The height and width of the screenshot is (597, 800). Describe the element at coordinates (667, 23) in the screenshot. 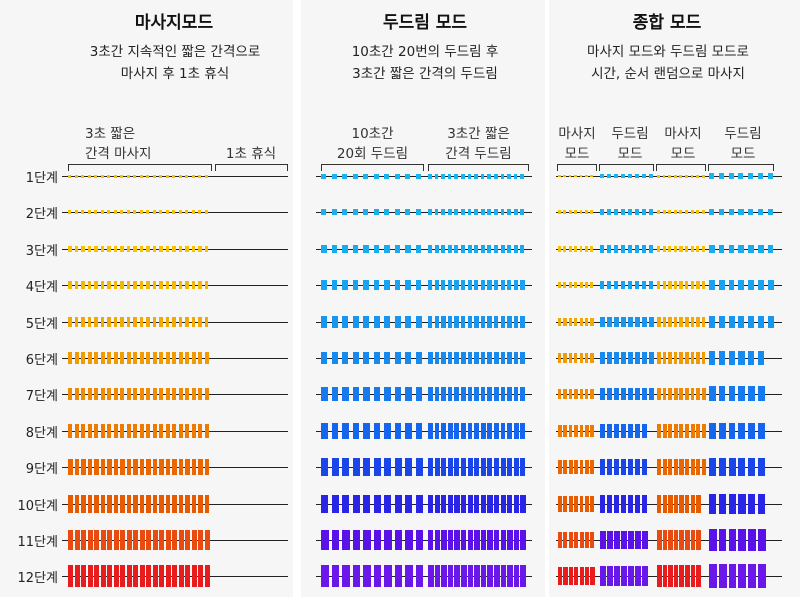

I see `combined-mode-title: 종합 모드` at that location.